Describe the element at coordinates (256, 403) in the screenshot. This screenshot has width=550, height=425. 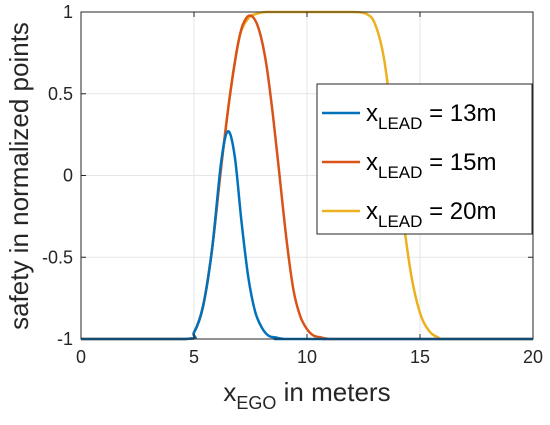
I see `x-axis-label-sub: EGO` at that location.